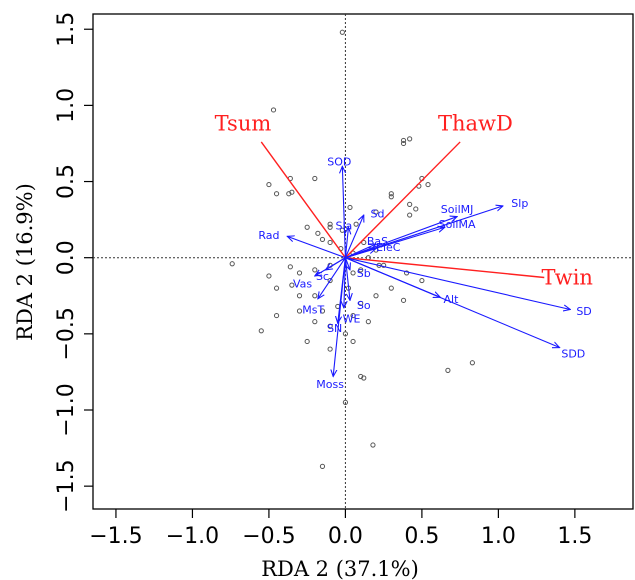  Describe the element at coordinates (66, 105) in the screenshot. I see `y-tick-label: 1.0` at that location.